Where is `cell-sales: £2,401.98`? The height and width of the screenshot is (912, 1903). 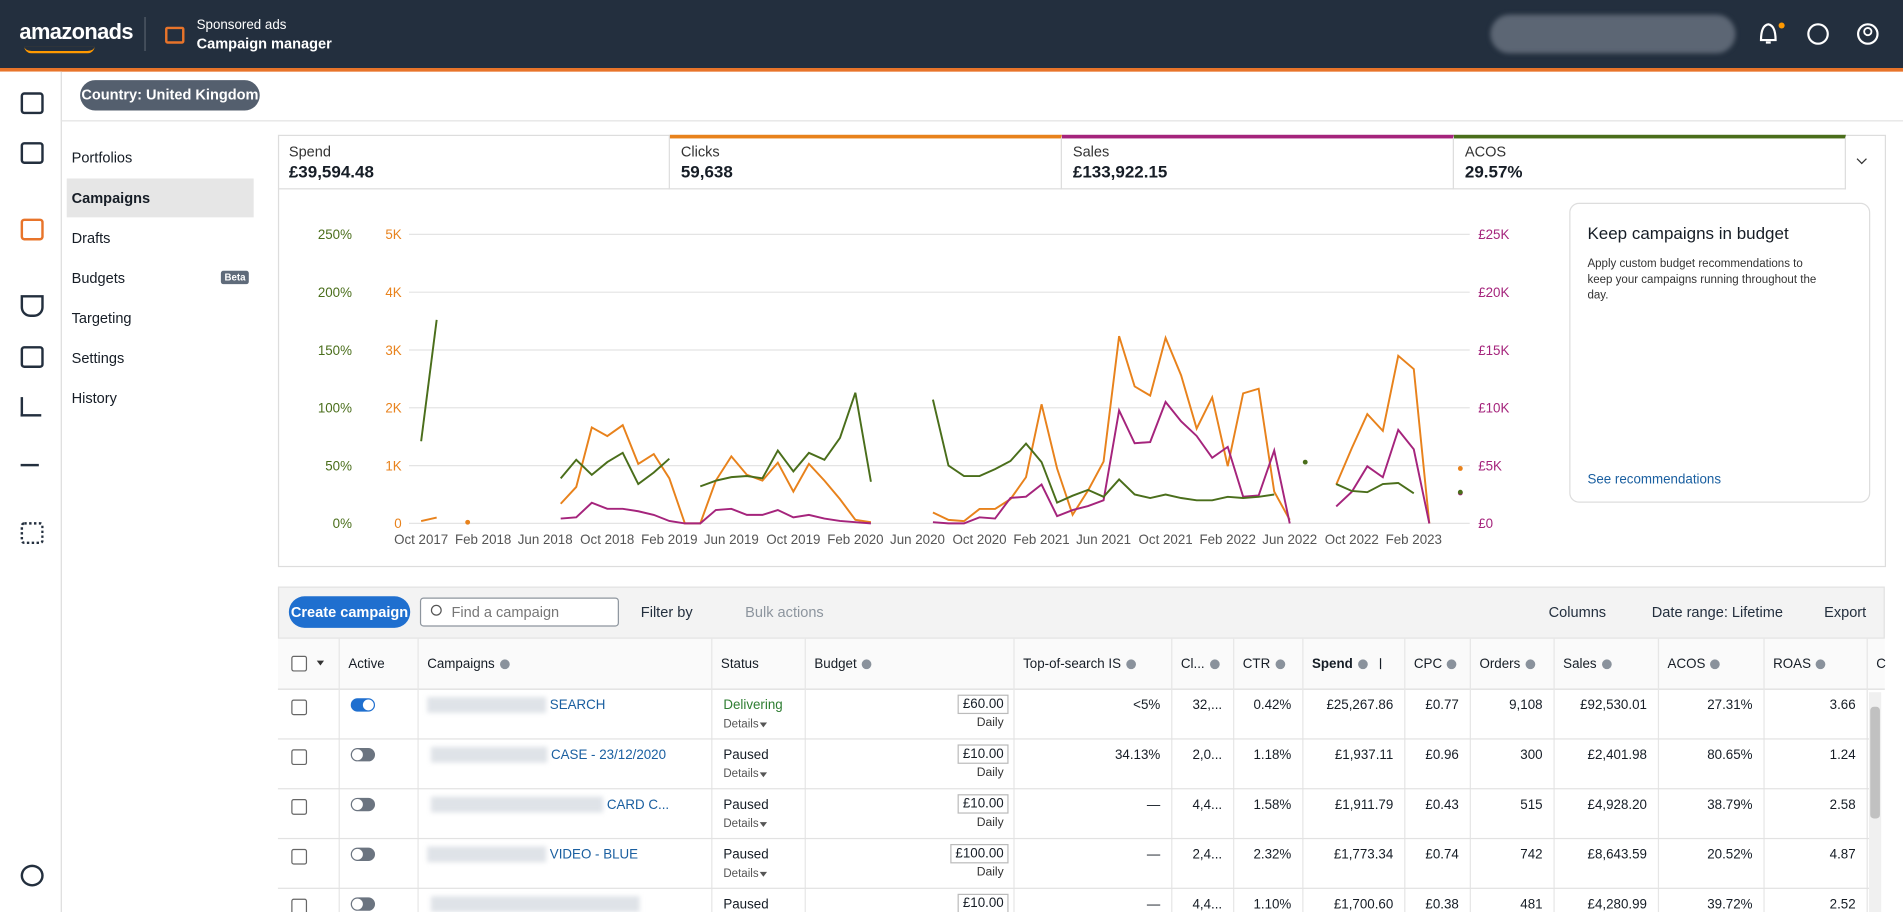
cell-sales: £2,401.98 is located at coordinates (1617, 755).